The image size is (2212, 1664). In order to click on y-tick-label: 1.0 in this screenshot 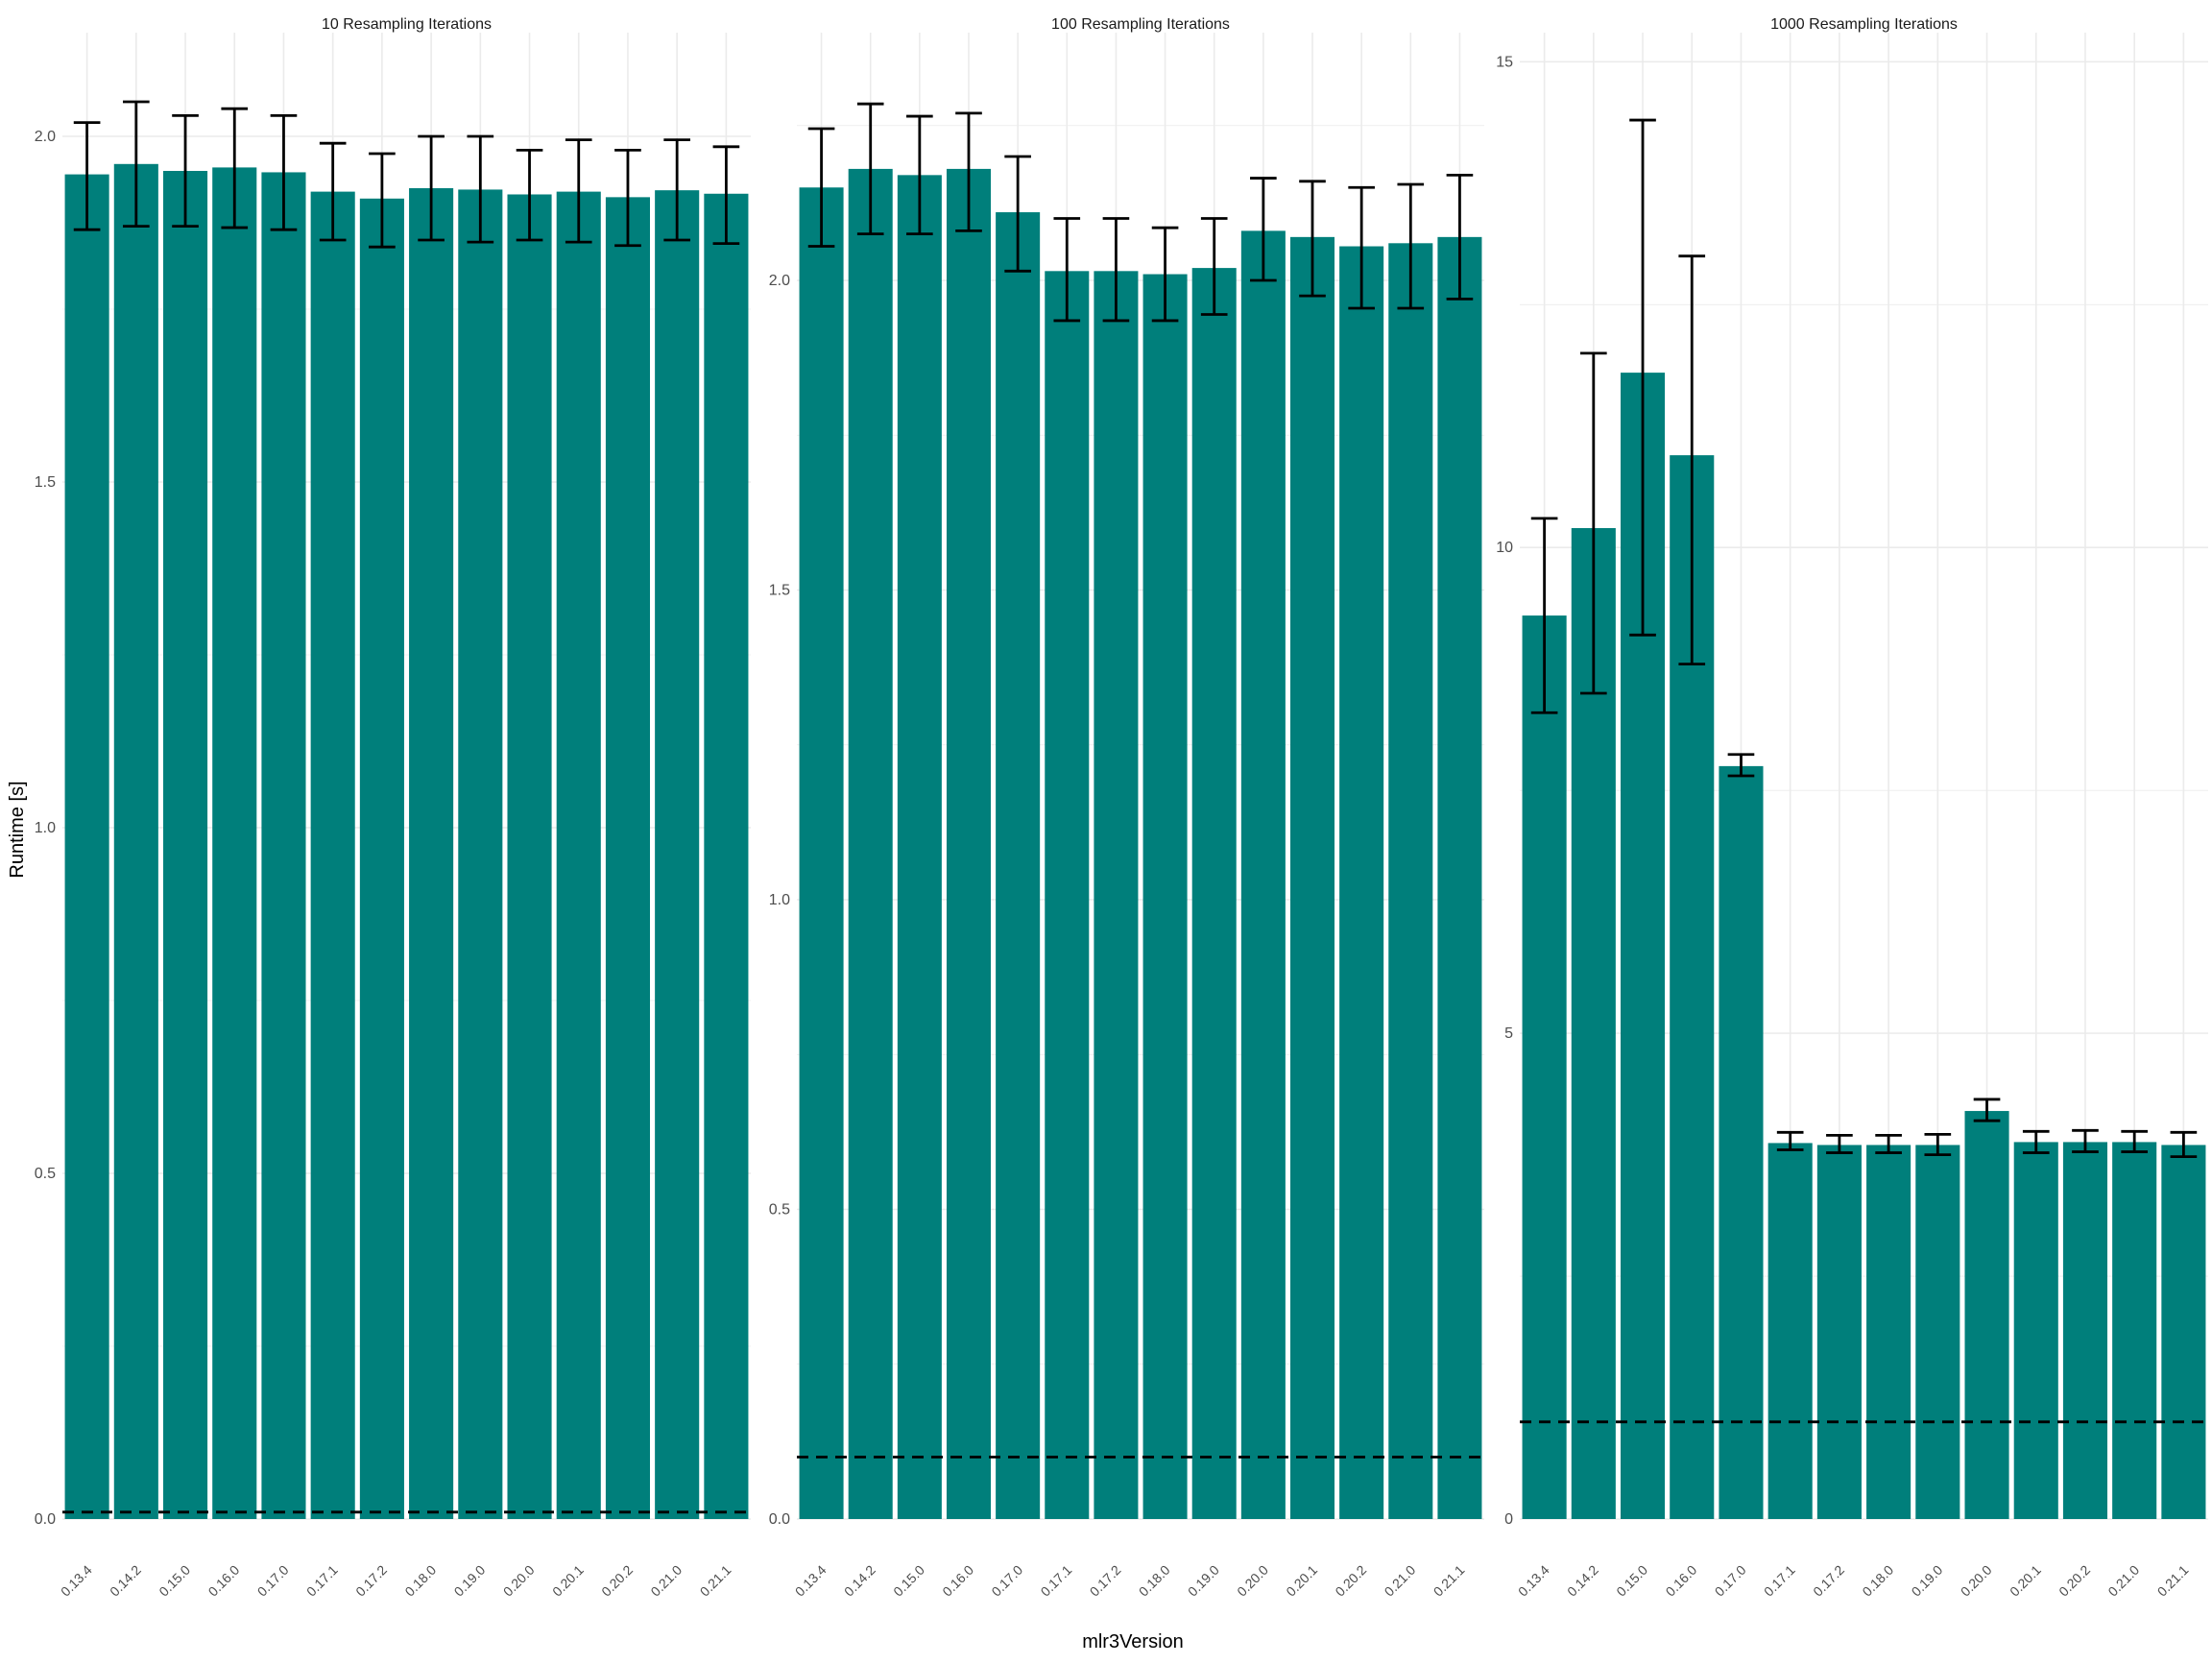, I will do `click(779, 900)`.